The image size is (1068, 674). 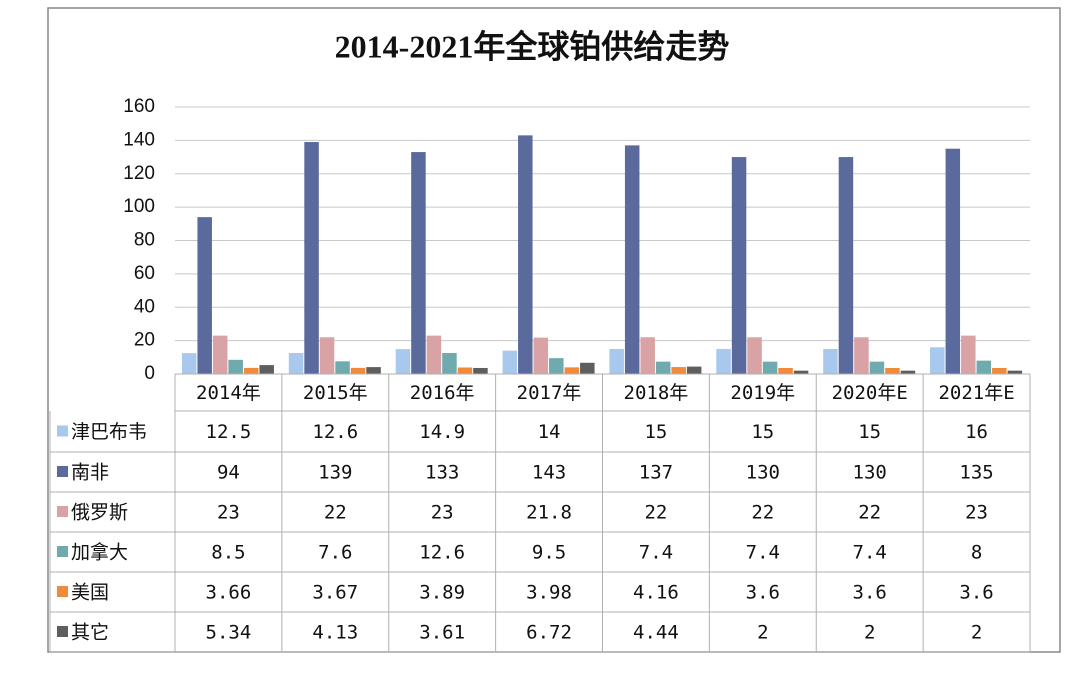 What do you see at coordinates (976, 553) in the screenshot?
I see `table-value: 8` at bounding box center [976, 553].